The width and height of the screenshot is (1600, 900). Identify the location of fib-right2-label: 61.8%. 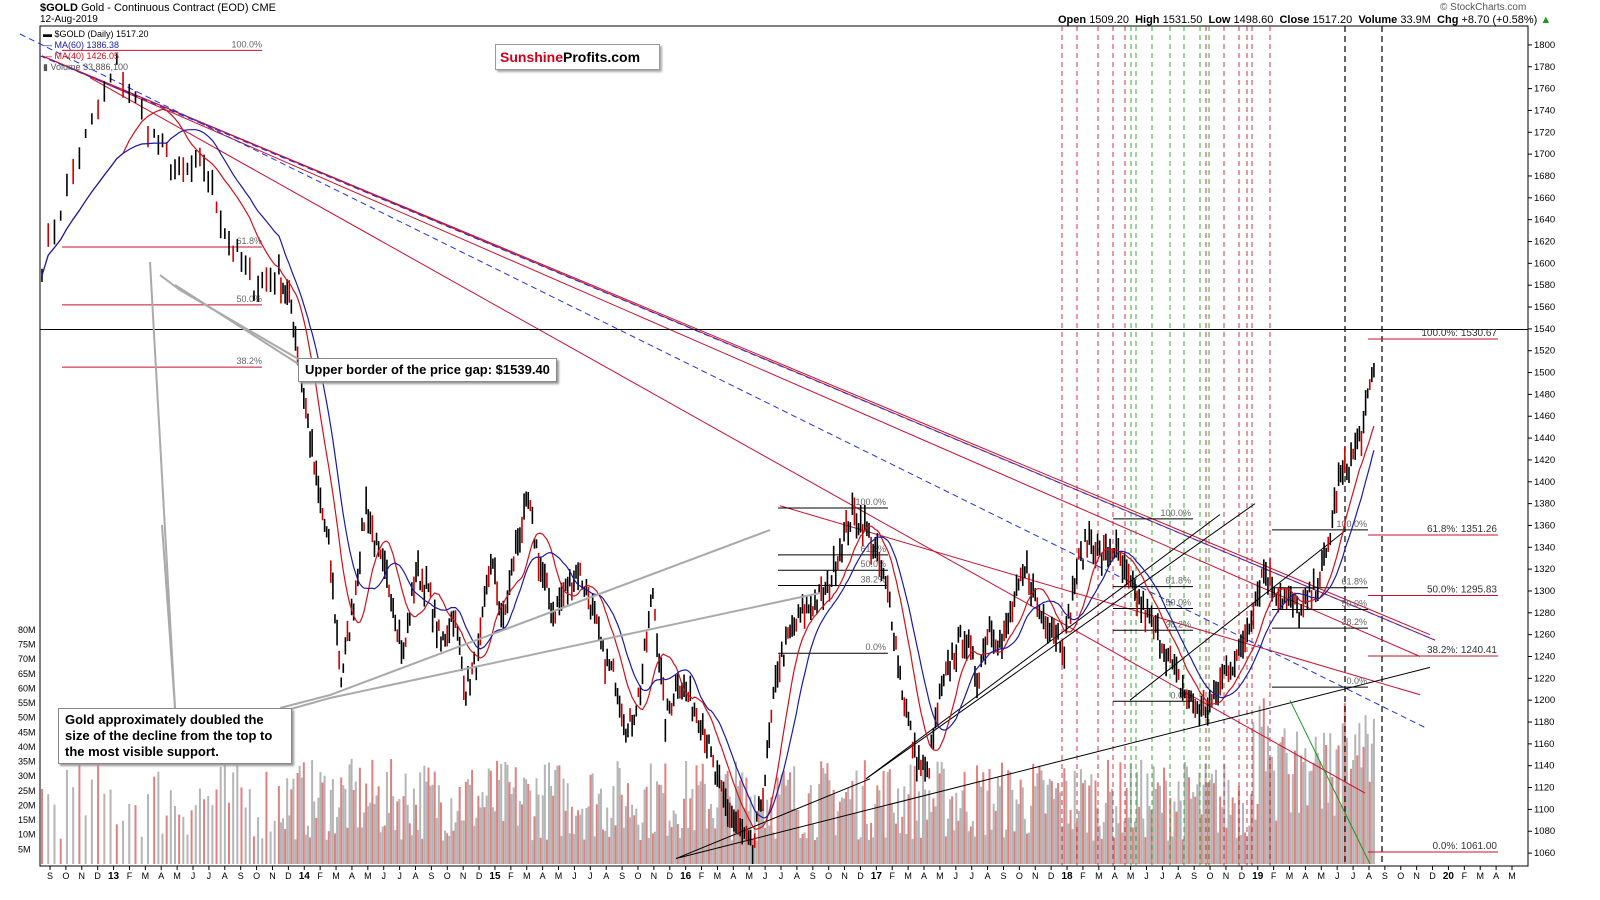
(1354, 582).